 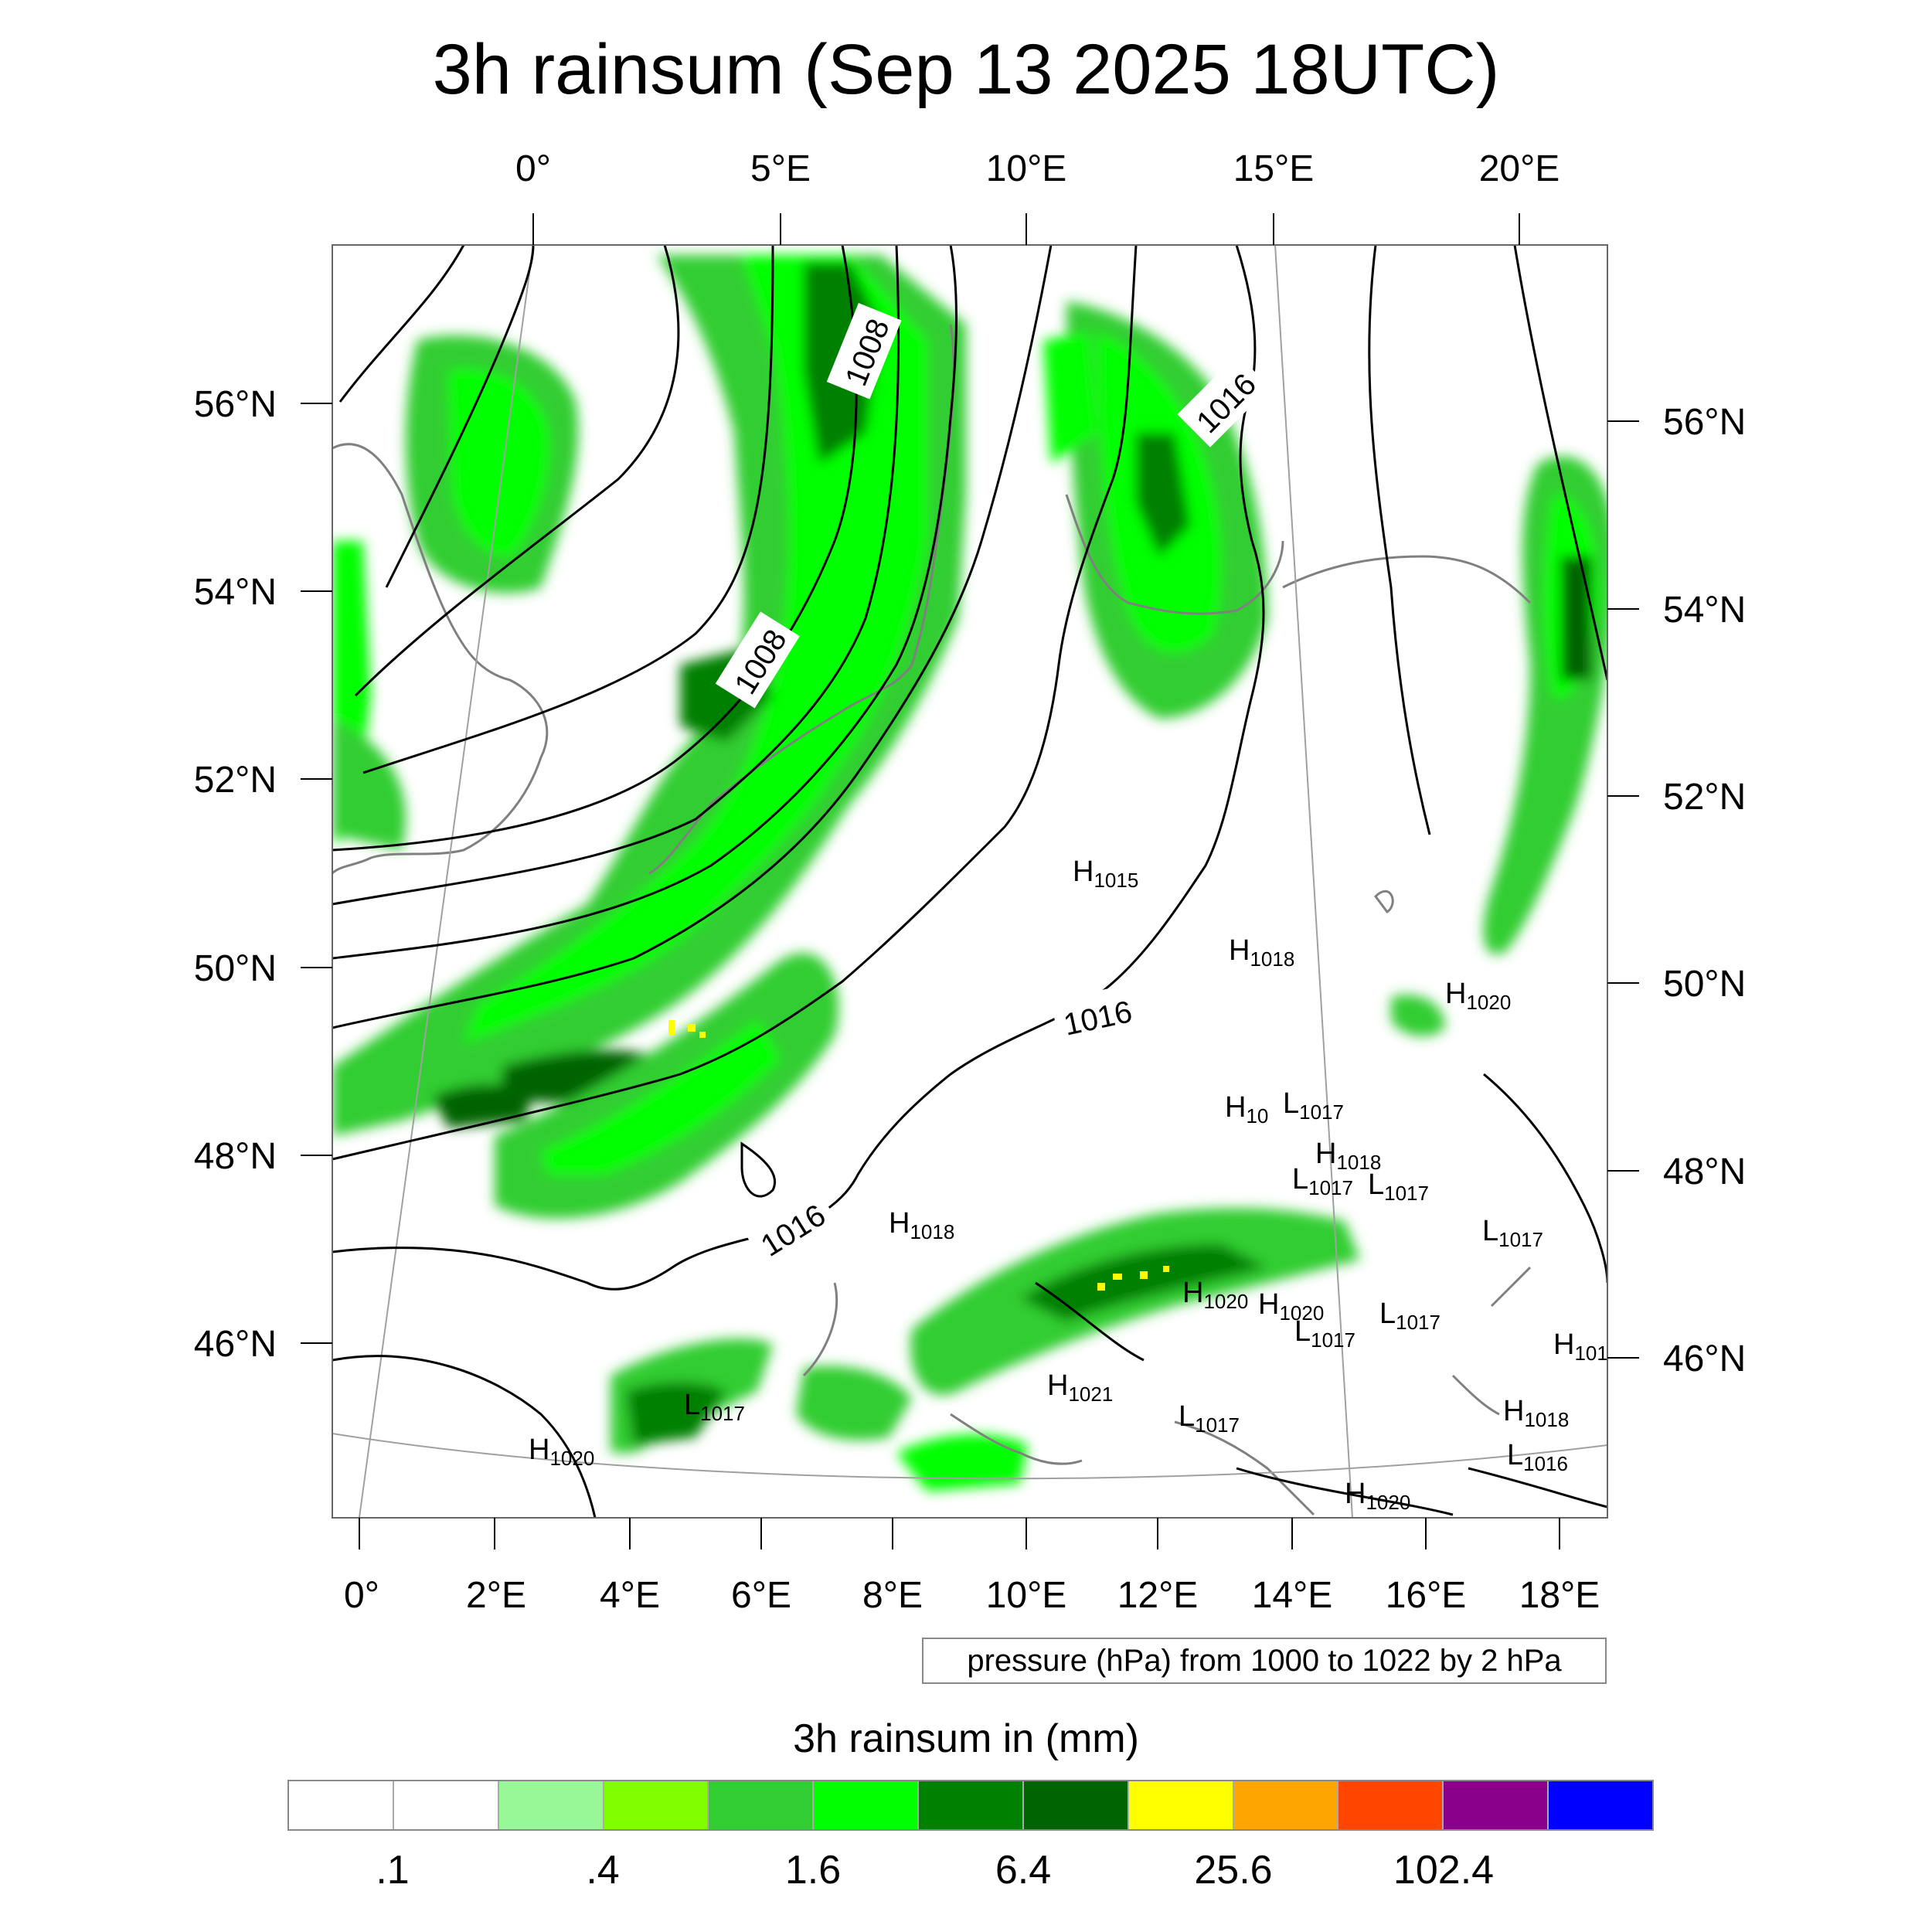 What do you see at coordinates (919, 1156) in the screenshot?
I see `heavy-rain-spots` at bounding box center [919, 1156].